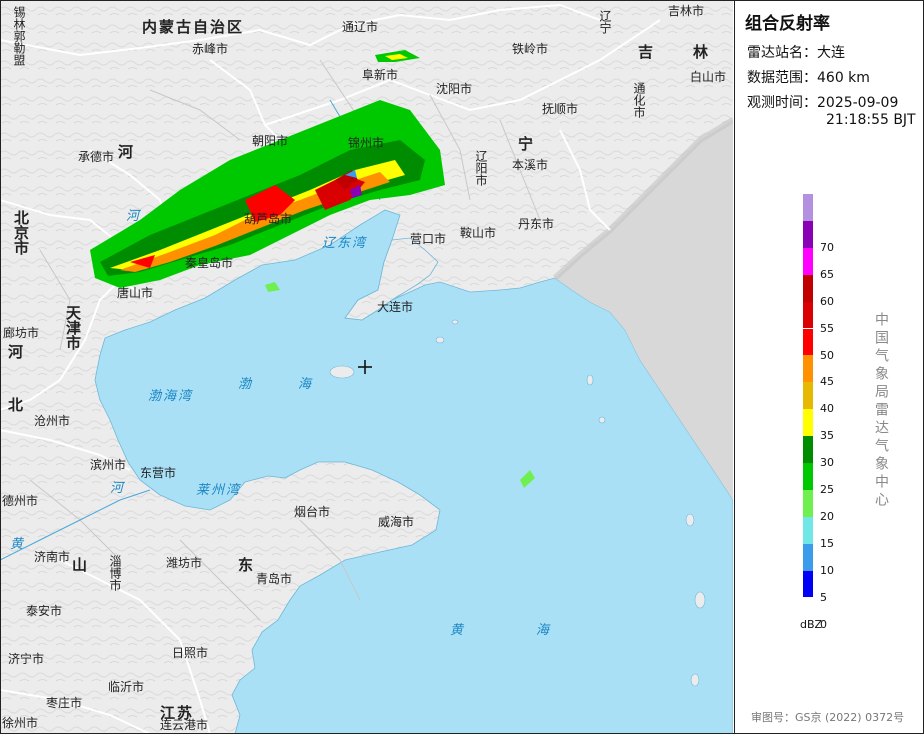  I want to click on time-date: 2025-09-09, so click(858, 103).